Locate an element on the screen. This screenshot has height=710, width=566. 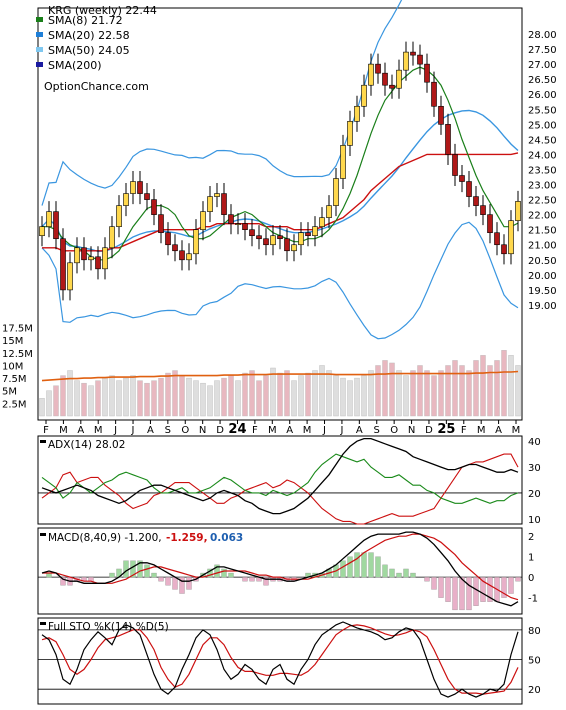
price-tick-label: 20.00 is located at coordinates (542, 276).